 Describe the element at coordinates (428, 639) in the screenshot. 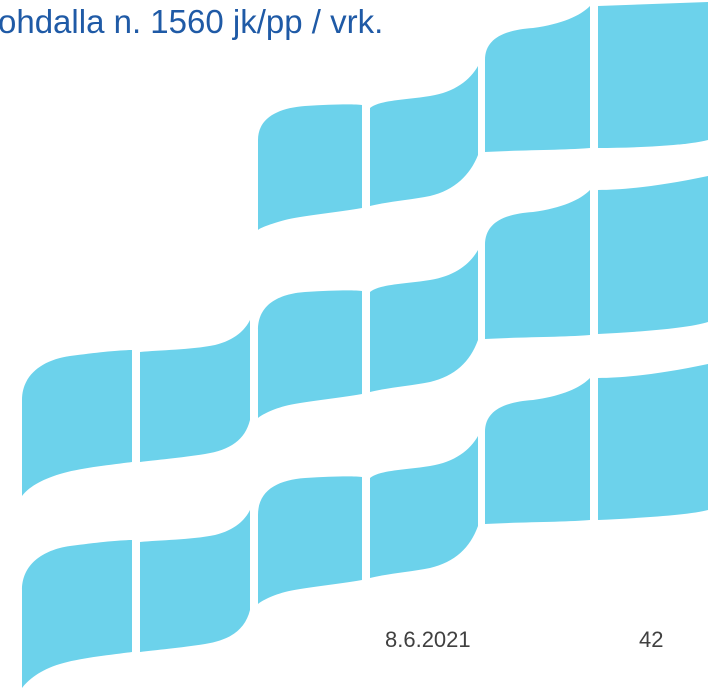

I see `slide-date: 8.6.2021` at that location.